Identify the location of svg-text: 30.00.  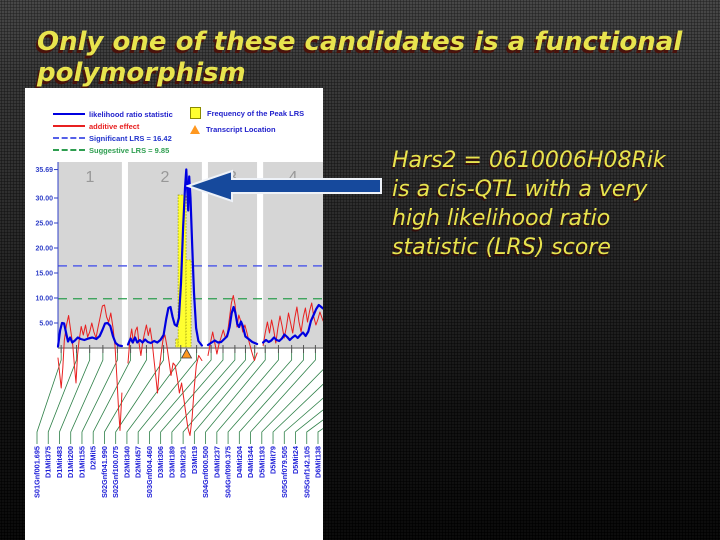
(44, 199).